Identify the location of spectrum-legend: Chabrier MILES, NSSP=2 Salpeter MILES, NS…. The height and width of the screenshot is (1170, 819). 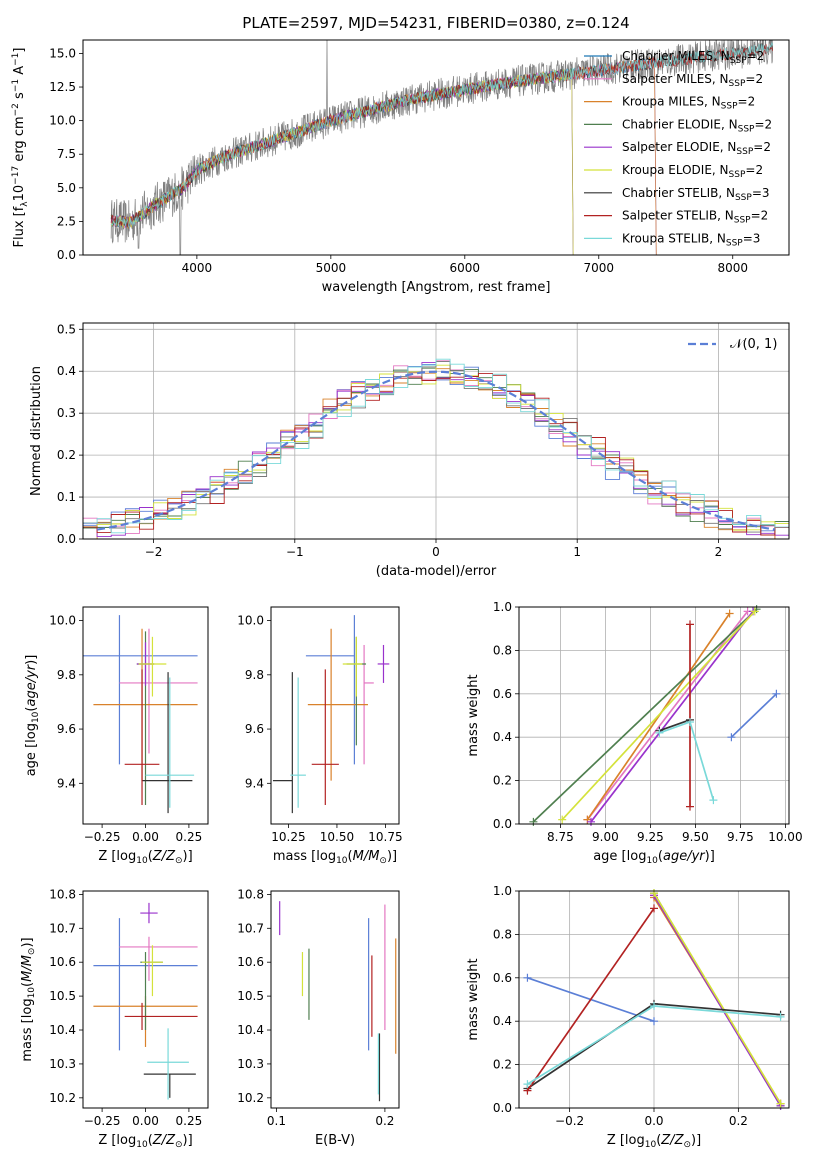
(678, 148).